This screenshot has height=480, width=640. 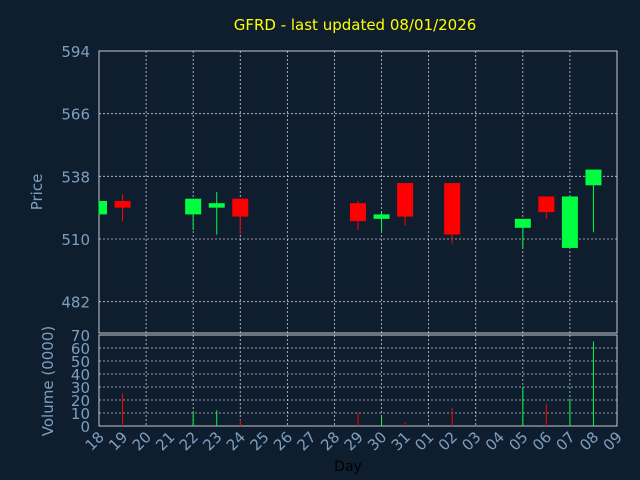 I want to click on price-tick-label: 594, so click(x=75, y=52).